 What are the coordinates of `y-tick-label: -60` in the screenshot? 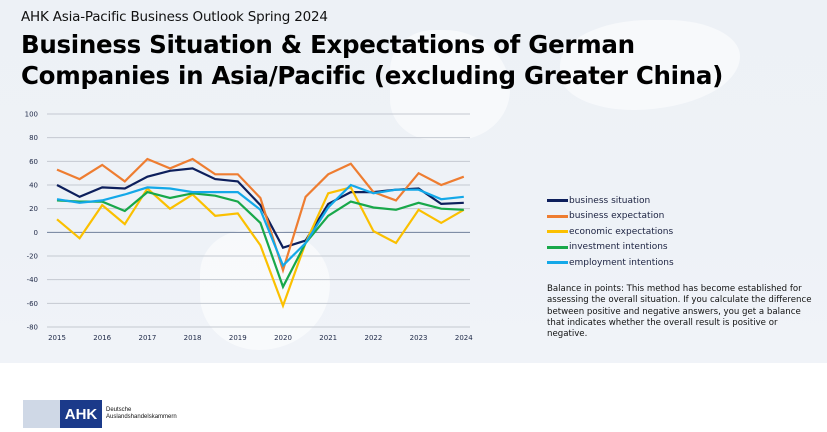 It's located at (32, 304).